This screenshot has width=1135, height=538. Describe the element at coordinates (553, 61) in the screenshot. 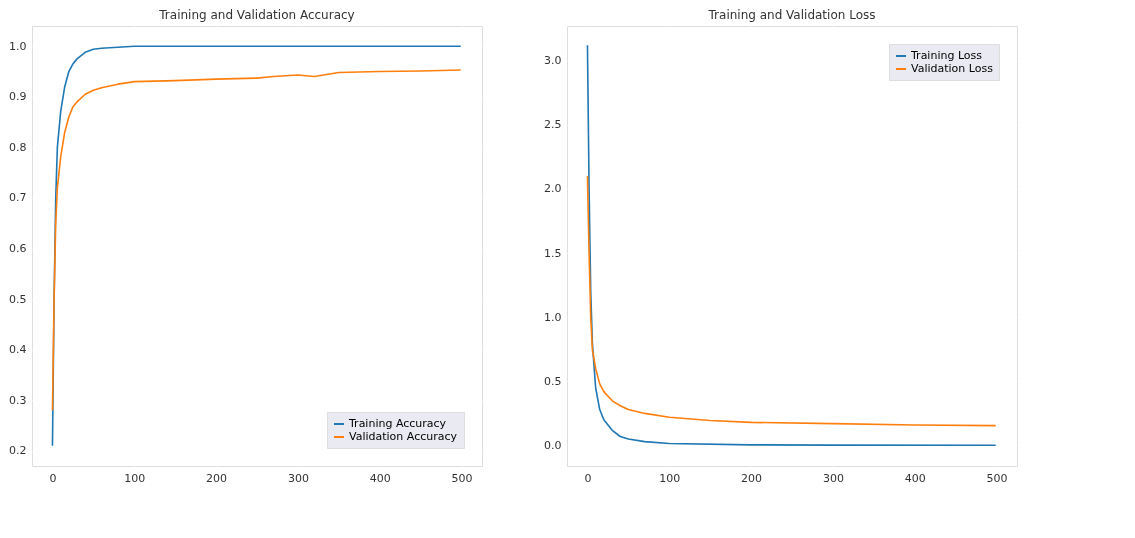

I see `y-tick-label: 3.0` at that location.